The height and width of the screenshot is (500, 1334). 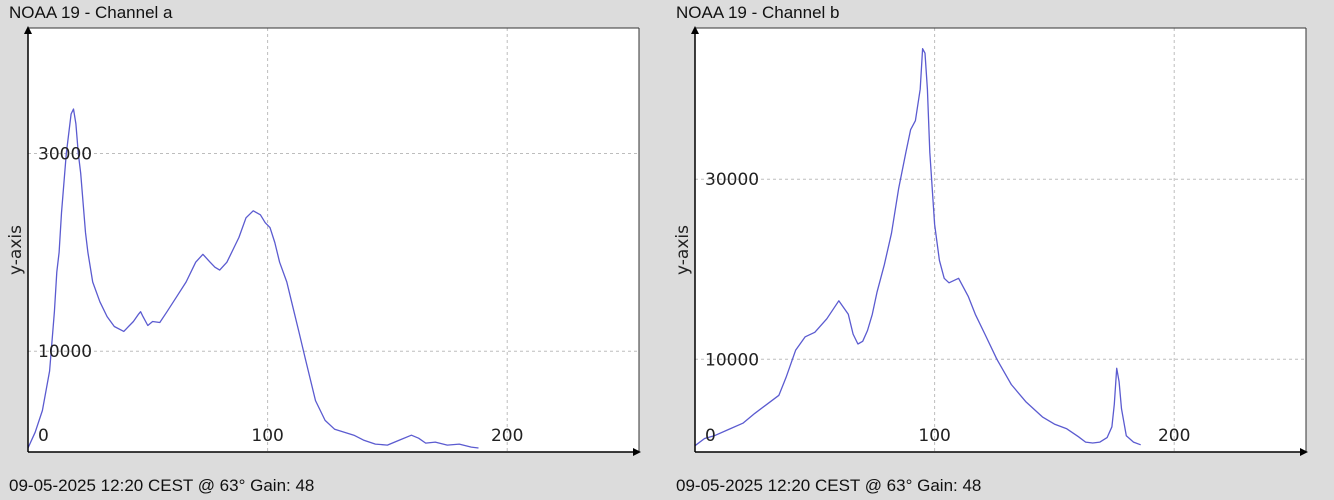 I want to click on chart-title: NOAA 19 - Channel b, so click(x=758, y=12).